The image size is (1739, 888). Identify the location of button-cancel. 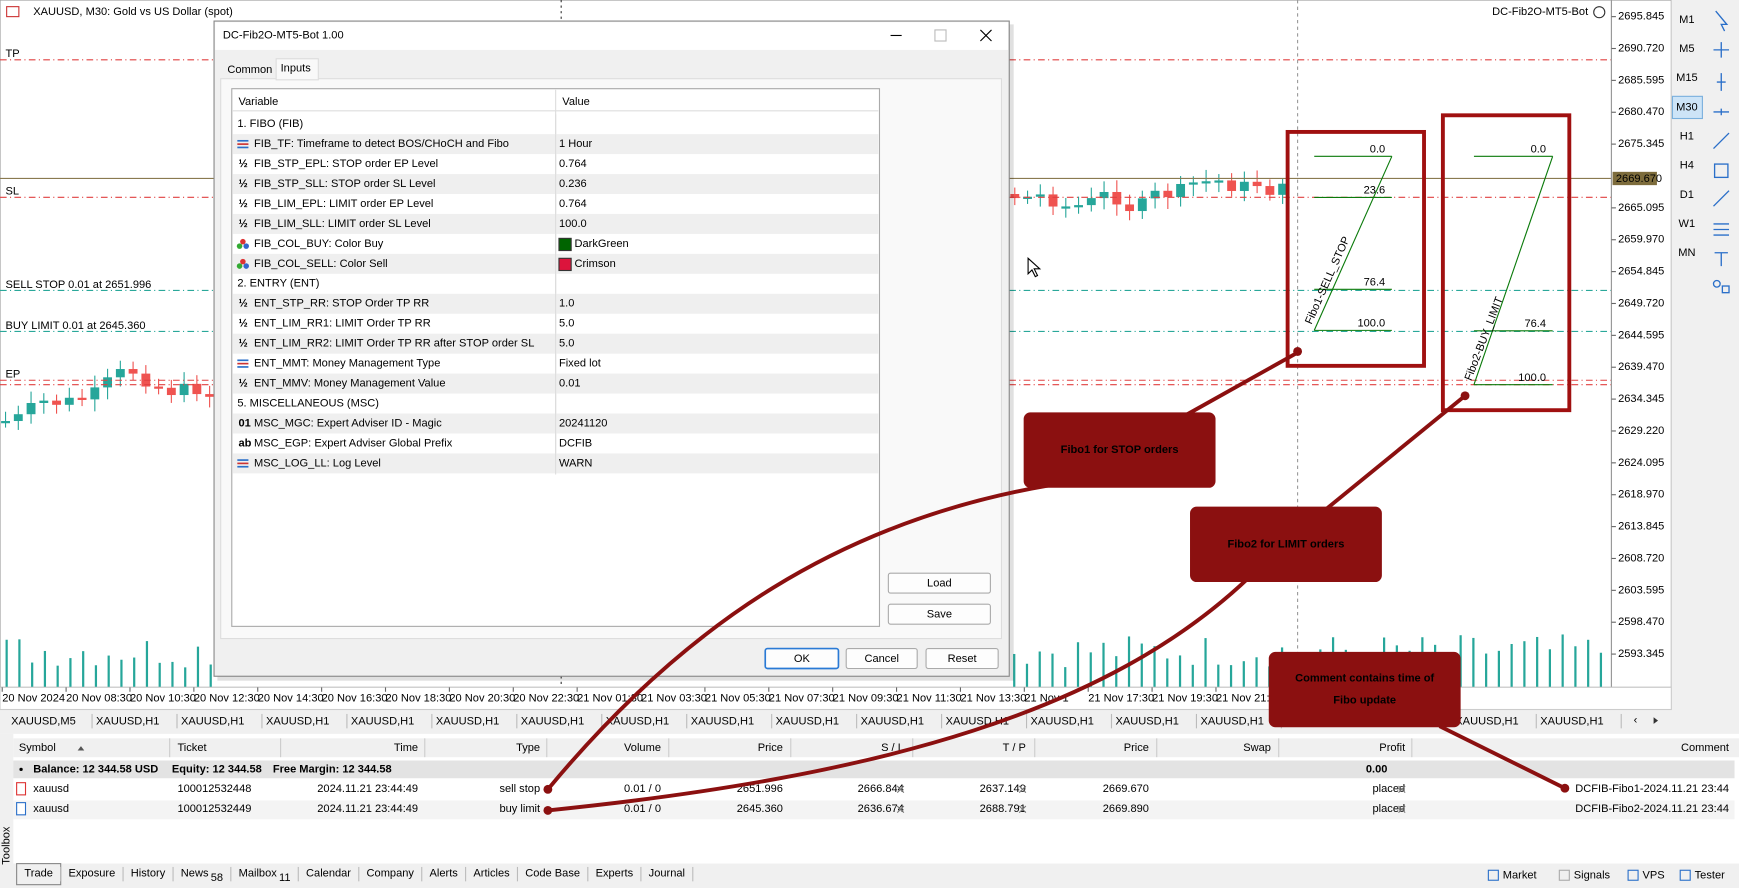
(881, 658).